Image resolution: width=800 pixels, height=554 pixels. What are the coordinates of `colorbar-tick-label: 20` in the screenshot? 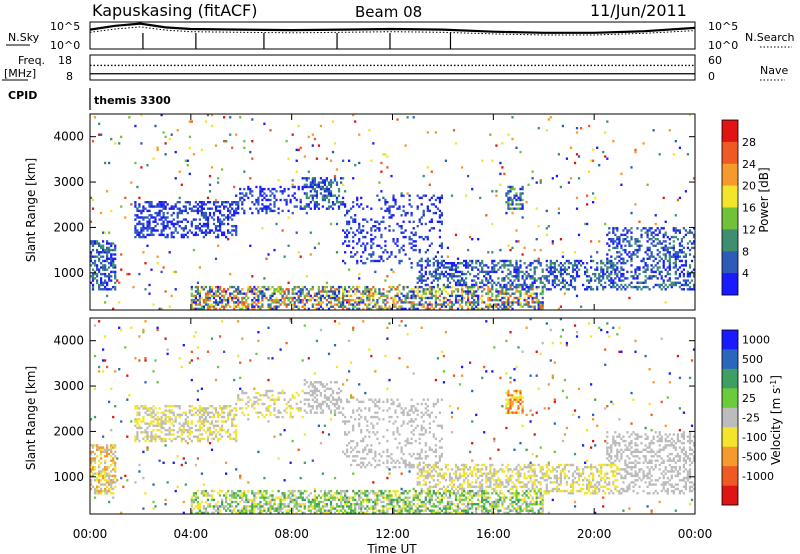 It's located at (749, 186).